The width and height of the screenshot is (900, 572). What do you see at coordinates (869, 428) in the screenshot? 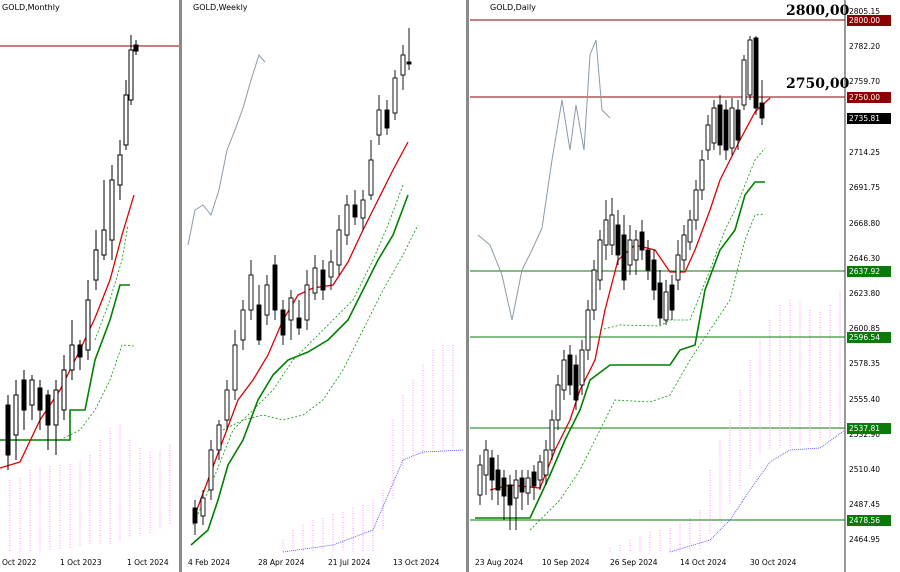
I see `level-tag-2537: 2537.81` at bounding box center [869, 428].